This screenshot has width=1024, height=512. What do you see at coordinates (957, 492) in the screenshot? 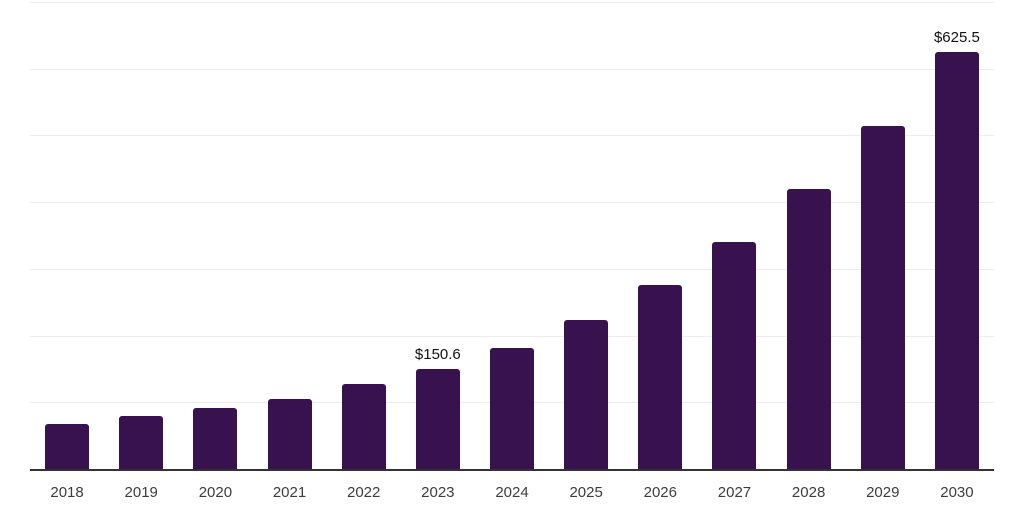
I see `x-tick-label-2030: 2030` at bounding box center [957, 492].